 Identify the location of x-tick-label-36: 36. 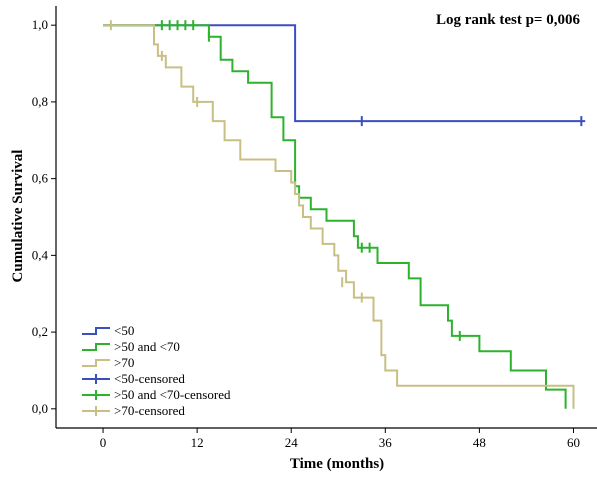
(386, 442).